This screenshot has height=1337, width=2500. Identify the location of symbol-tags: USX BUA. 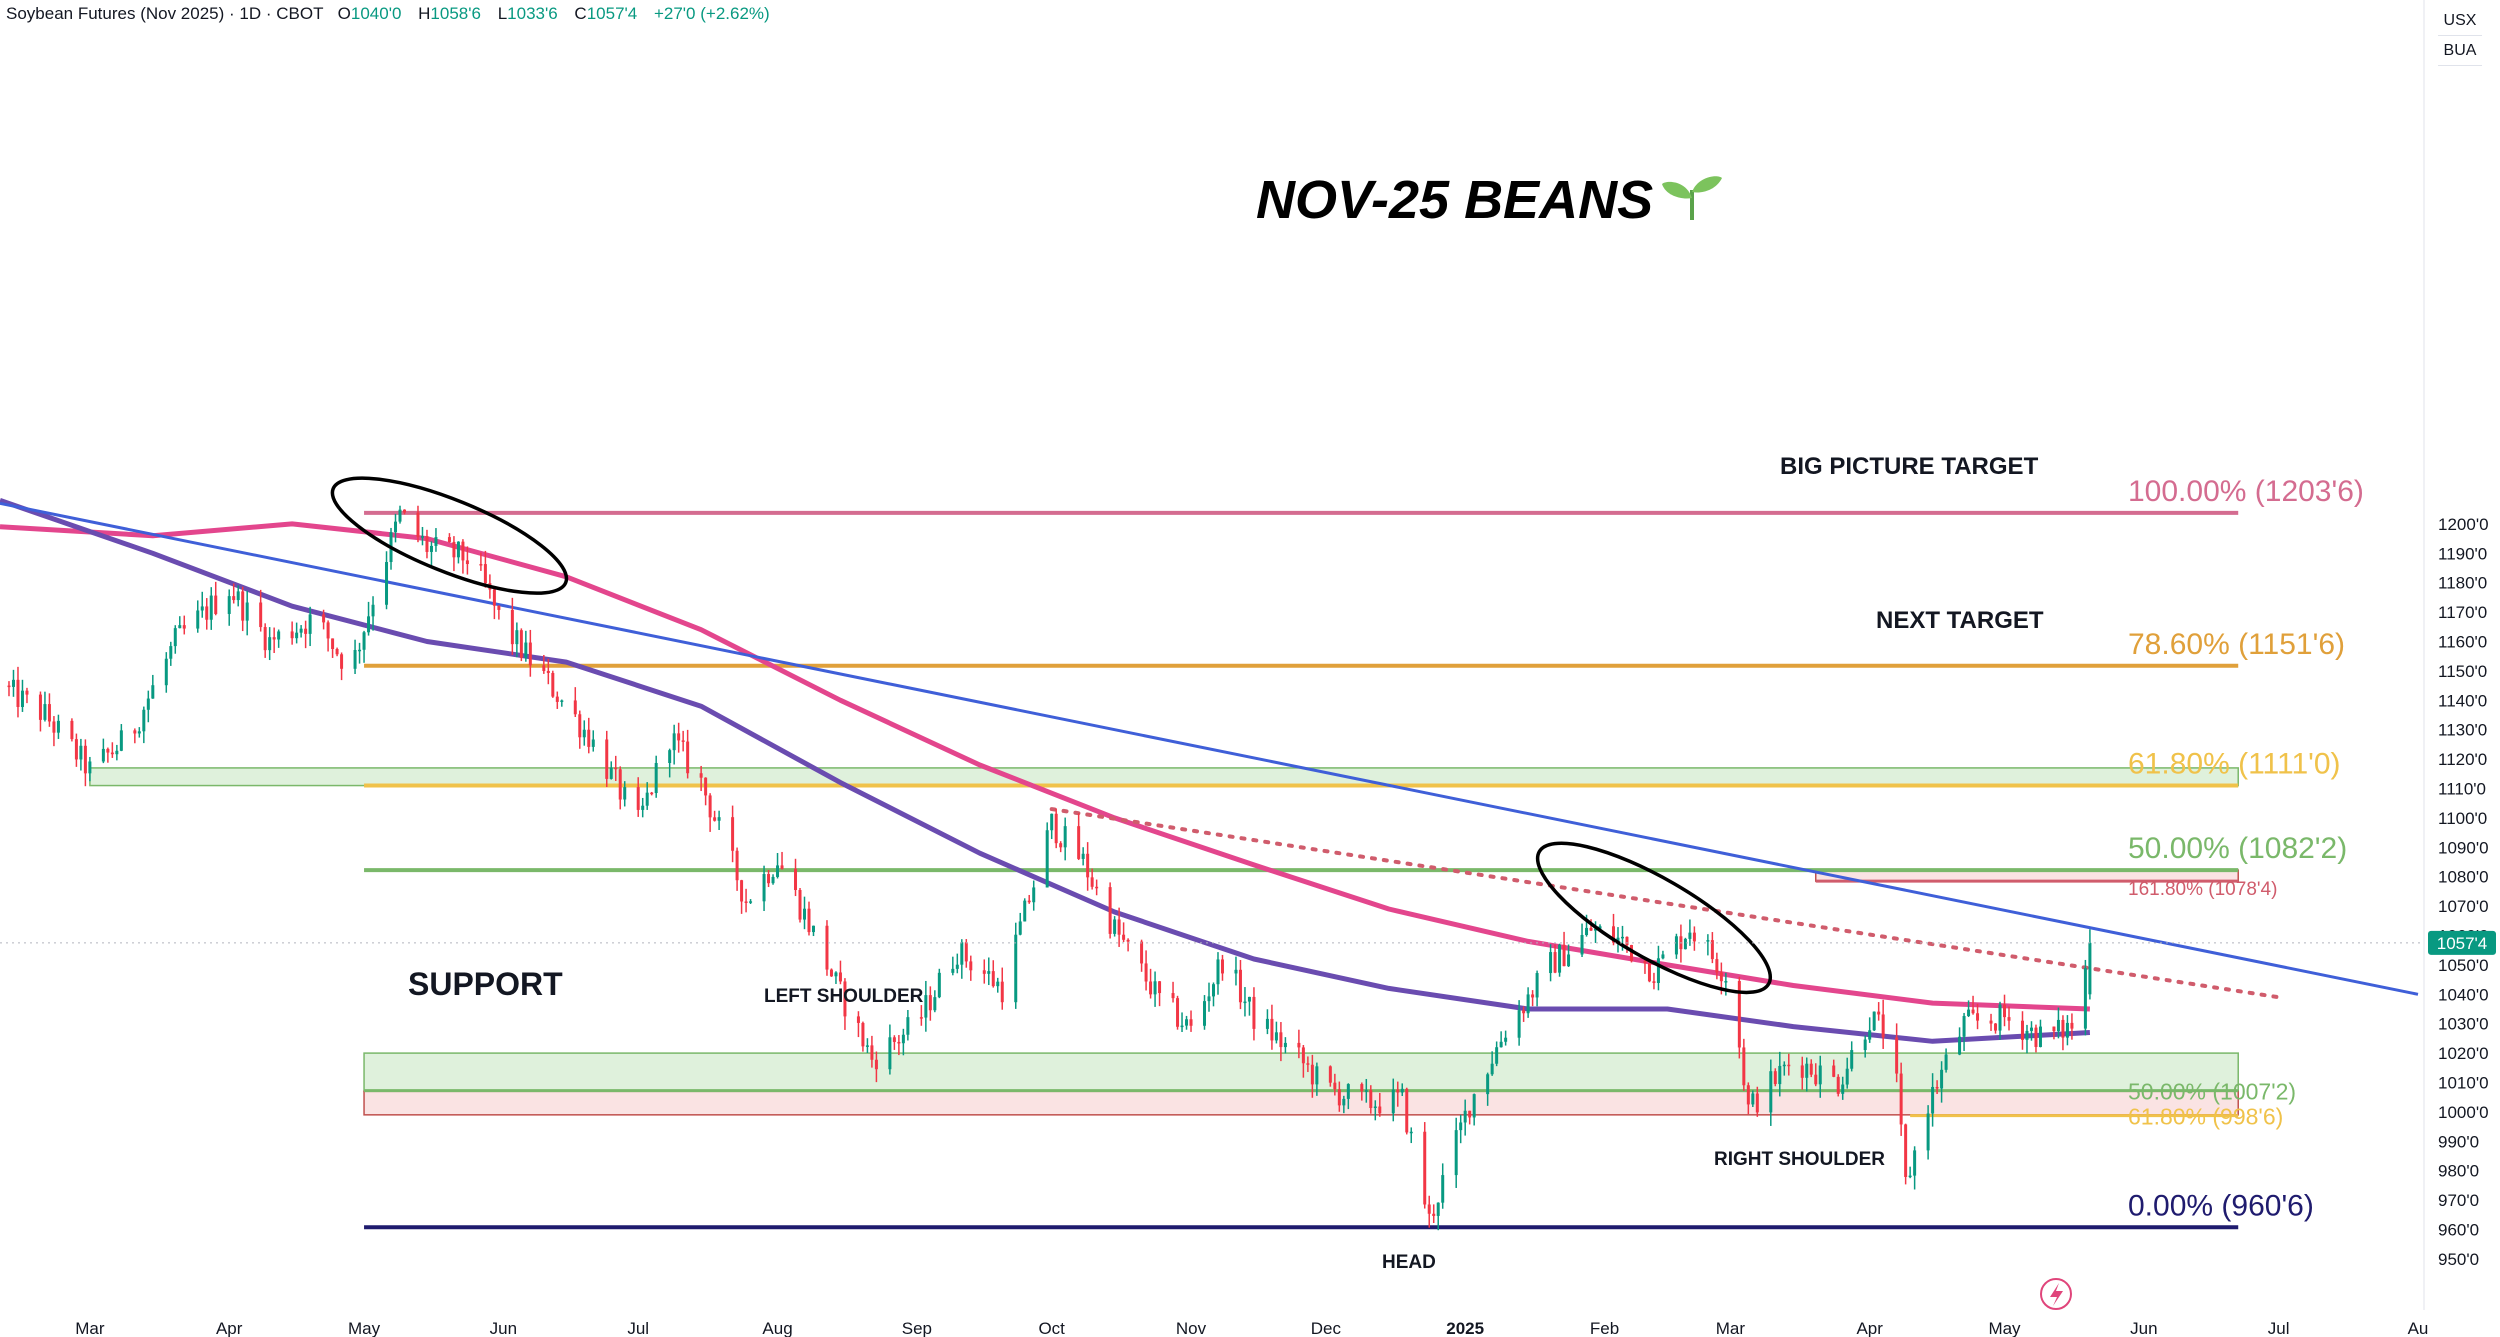
(2460, 37).